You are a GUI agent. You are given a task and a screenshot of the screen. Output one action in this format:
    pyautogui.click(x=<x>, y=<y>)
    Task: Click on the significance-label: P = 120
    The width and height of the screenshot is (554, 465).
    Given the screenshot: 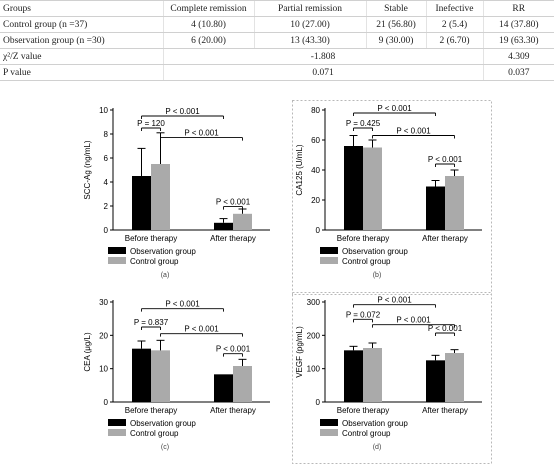 What is the action you would take?
    pyautogui.click(x=151, y=123)
    